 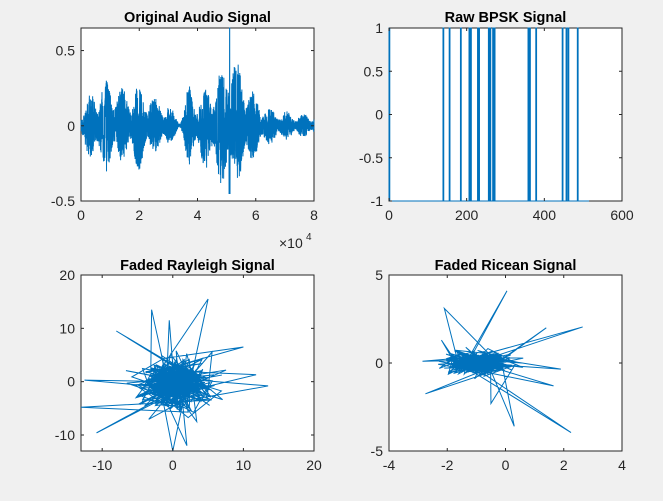 I want to click on x-tick-label: 600, so click(x=622, y=215).